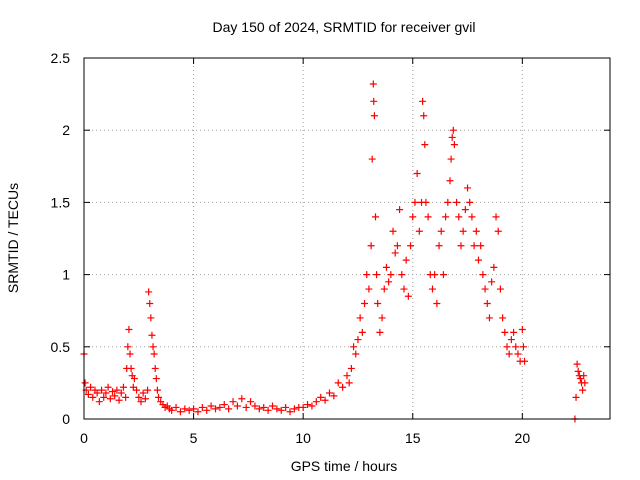 Image resolution: width=640 pixels, height=480 pixels. What do you see at coordinates (13, 238) in the screenshot?
I see `y-axis-label: SRMTID / TECUs` at bounding box center [13, 238].